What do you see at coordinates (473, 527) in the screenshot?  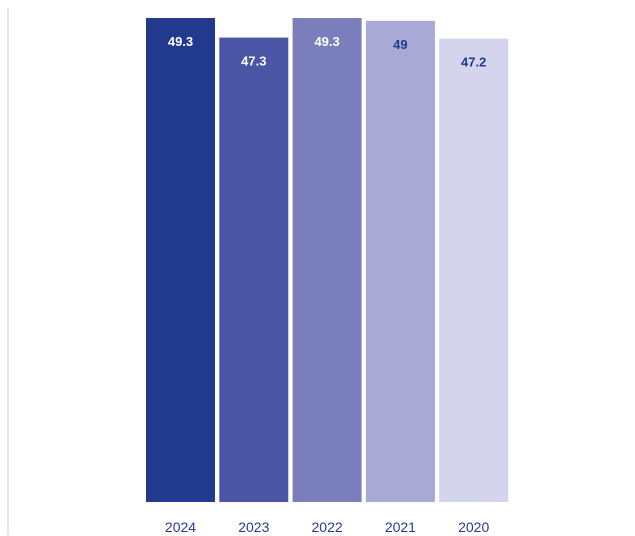 I see `x-tick-2020: 2020` at bounding box center [473, 527].